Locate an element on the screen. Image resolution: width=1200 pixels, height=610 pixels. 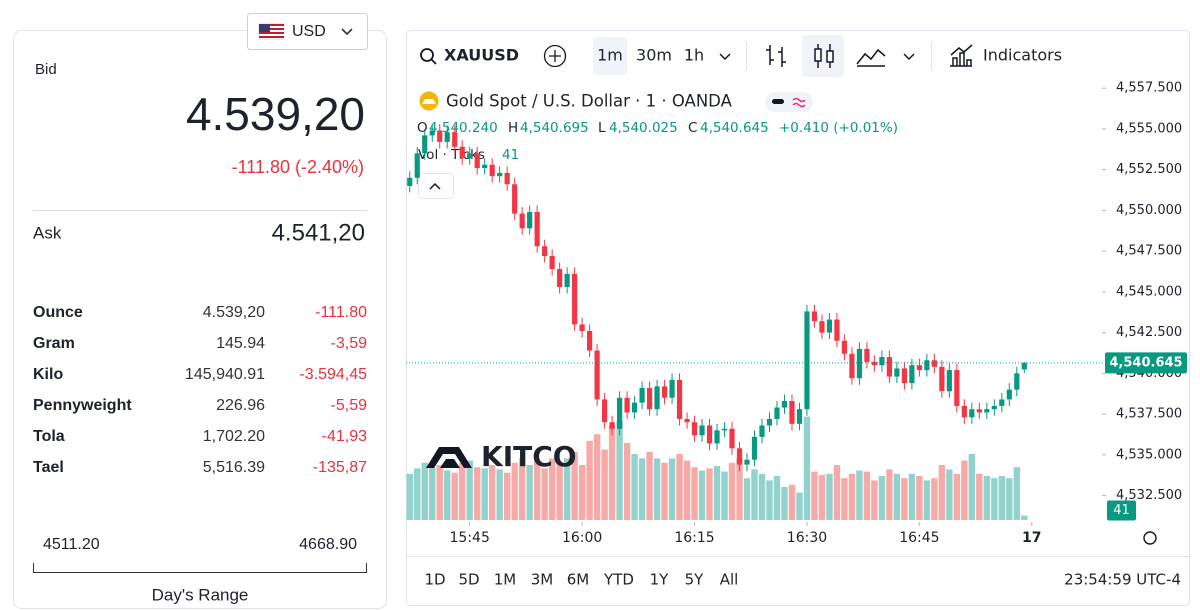
interval-button: 1h is located at coordinates (694, 55).